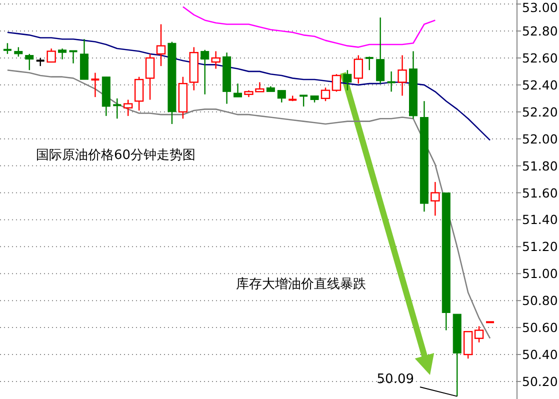 The image size is (559, 399). What do you see at coordinates (301, 284) in the screenshot?
I see `annotation: 库存大增油价直线暴跌` at bounding box center [301, 284].